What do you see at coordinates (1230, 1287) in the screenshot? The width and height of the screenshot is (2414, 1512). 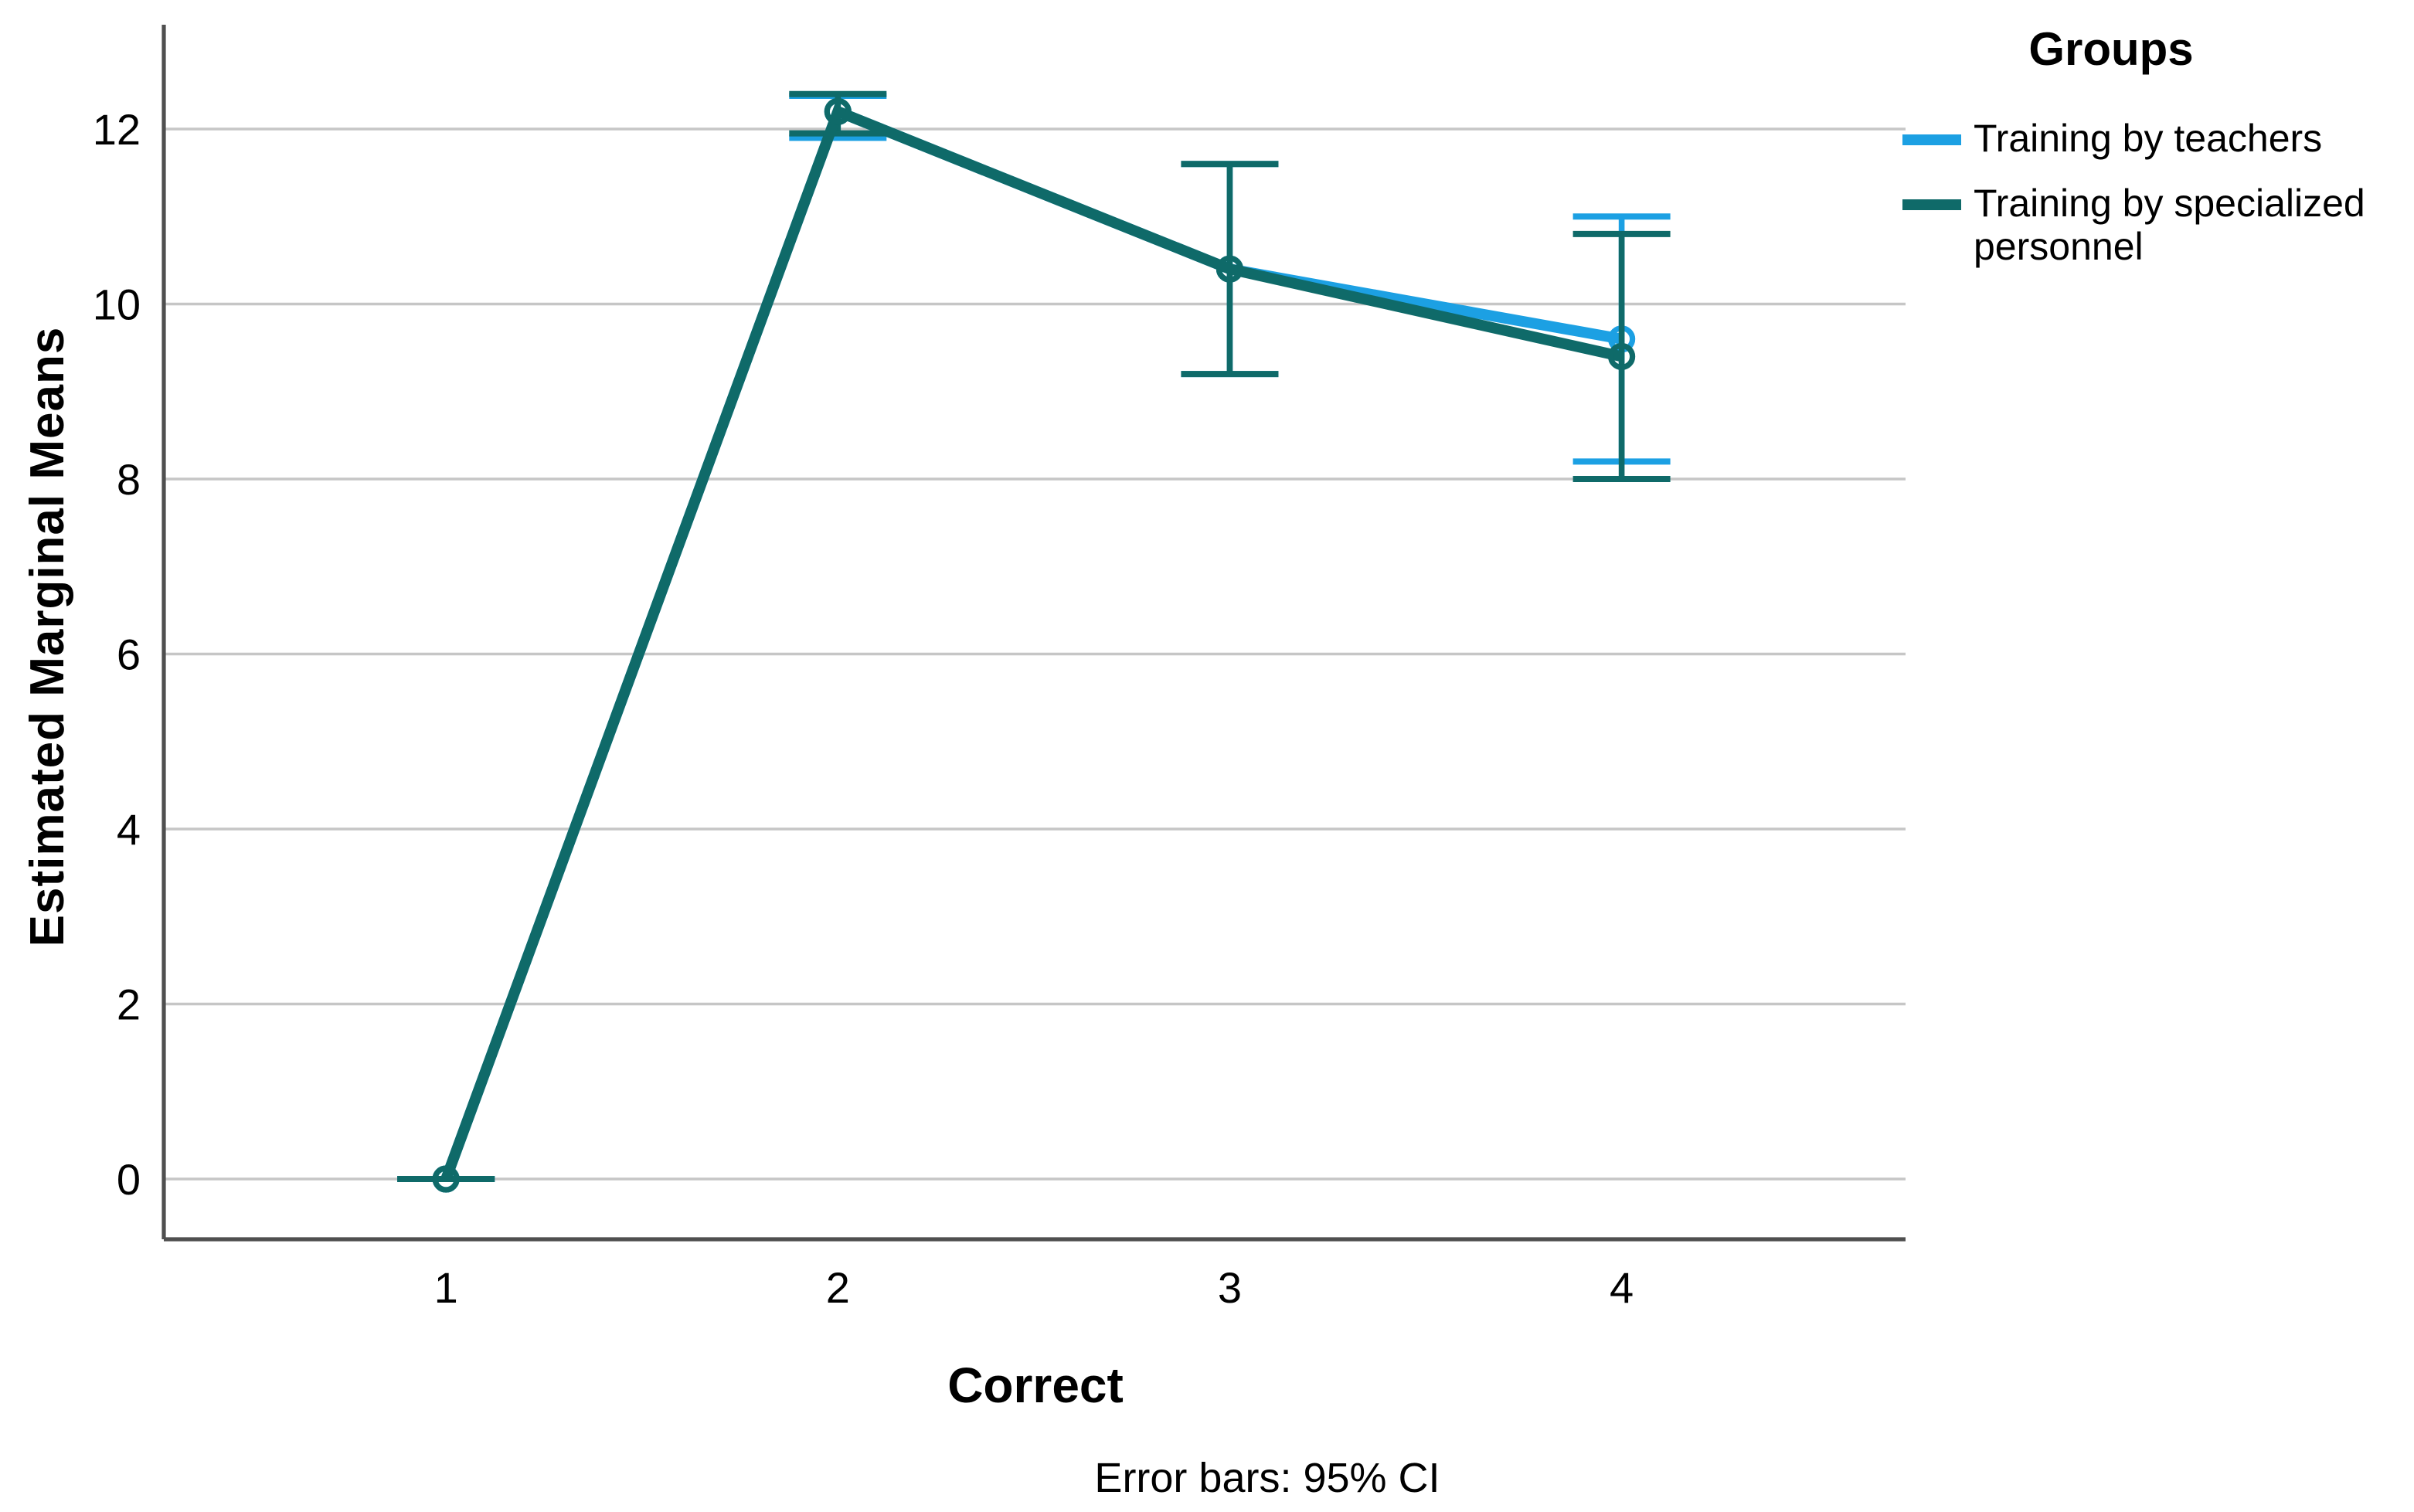 I see `x-tick-label: 3` at bounding box center [1230, 1287].